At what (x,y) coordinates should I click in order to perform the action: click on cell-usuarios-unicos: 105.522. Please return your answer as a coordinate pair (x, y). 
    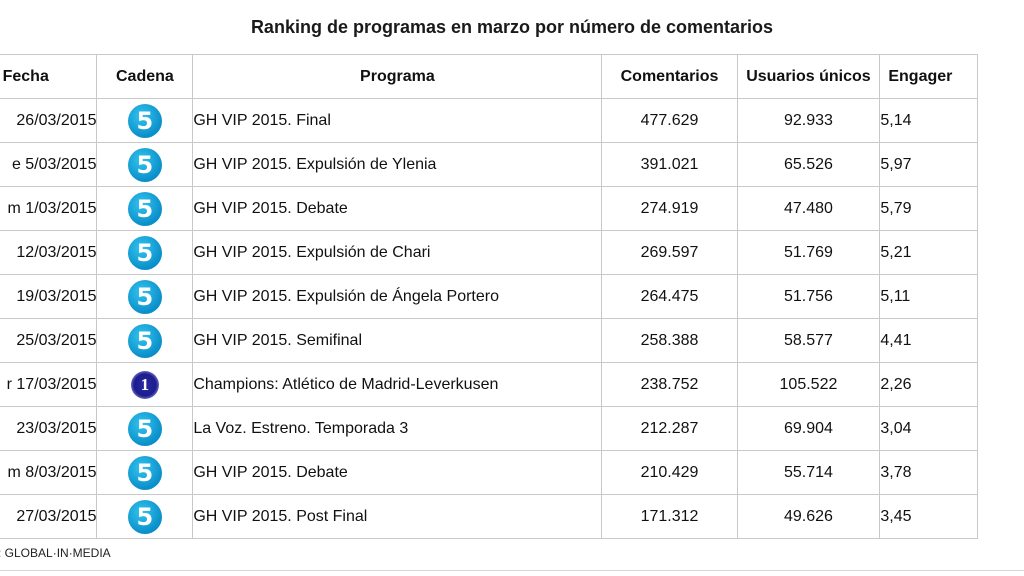
    Looking at the image, I should click on (808, 384).